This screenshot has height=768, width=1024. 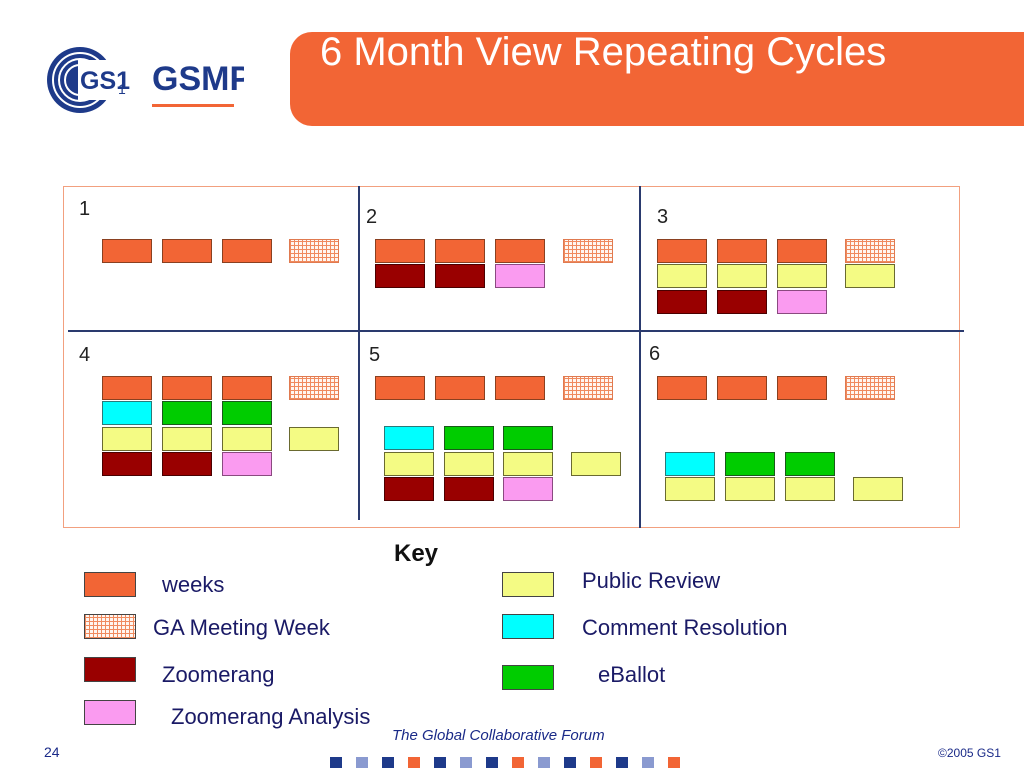 I want to click on key-label-zoomerang-analysis: Zoomerang Analysis, so click(x=271, y=716).